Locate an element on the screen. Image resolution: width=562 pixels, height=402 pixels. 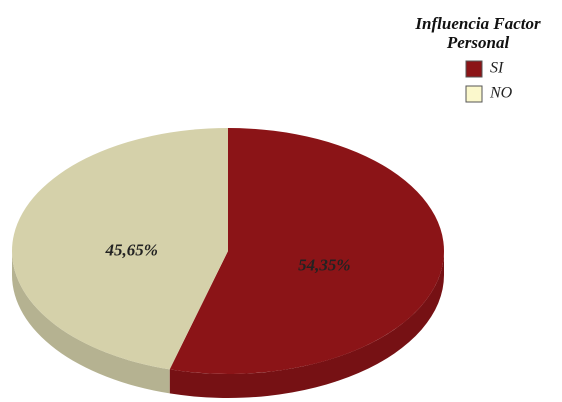
data-label: 54,35% is located at coordinates (324, 264).